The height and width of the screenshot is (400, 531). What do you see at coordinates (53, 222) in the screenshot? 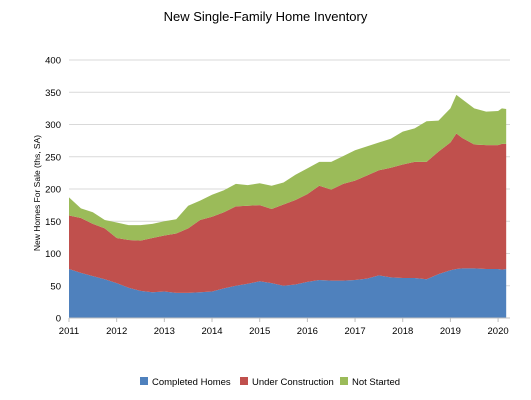
I see `y-tick-label: 150` at bounding box center [53, 222].